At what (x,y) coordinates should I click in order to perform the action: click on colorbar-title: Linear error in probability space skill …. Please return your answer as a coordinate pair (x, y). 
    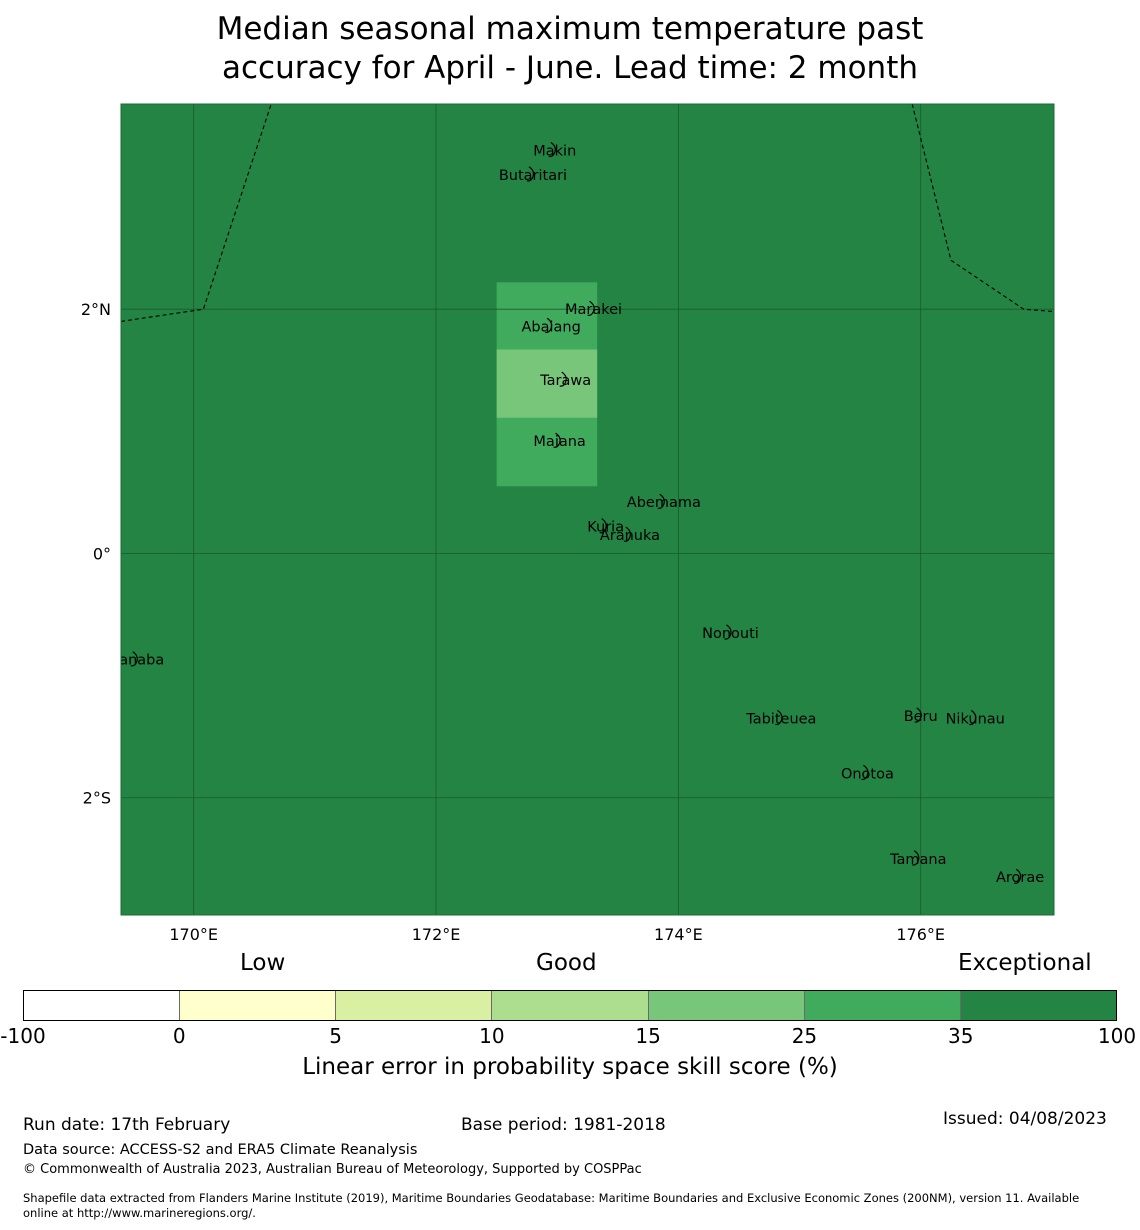
    Looking at the image, I should click on (570, 1067).